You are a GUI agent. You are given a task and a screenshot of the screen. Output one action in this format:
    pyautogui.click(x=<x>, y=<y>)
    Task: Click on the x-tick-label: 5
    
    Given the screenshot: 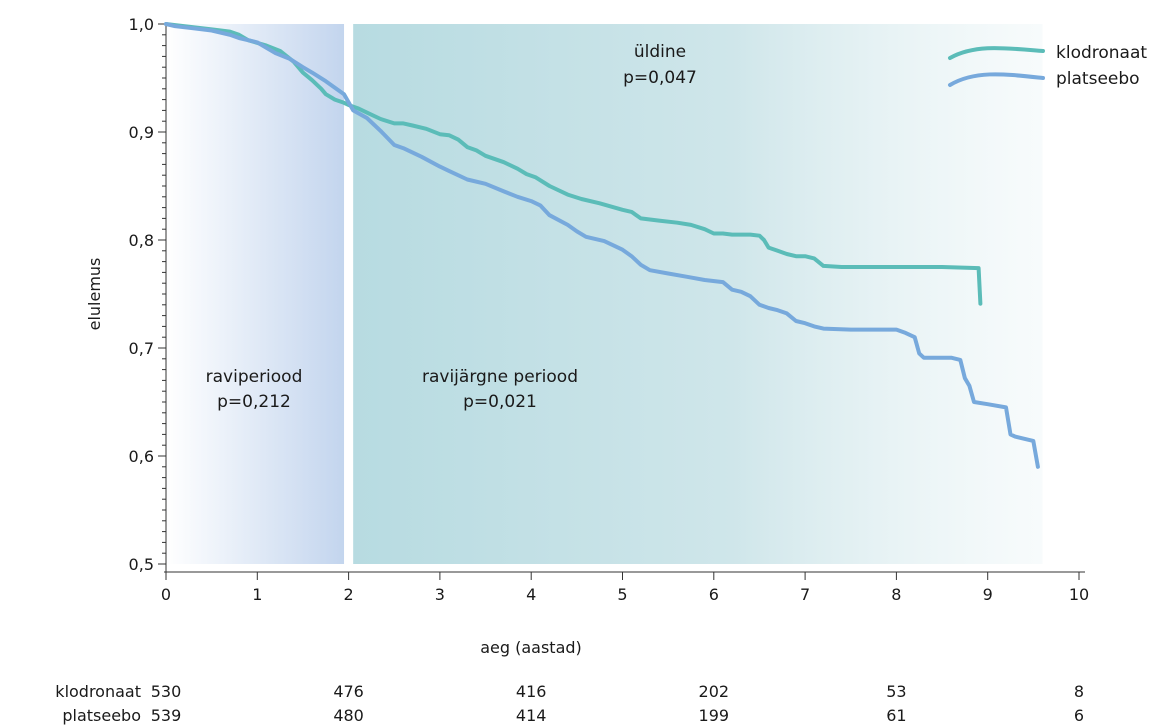 What is the action you would take?
    pyautogui.click(x=622, y=594)
    